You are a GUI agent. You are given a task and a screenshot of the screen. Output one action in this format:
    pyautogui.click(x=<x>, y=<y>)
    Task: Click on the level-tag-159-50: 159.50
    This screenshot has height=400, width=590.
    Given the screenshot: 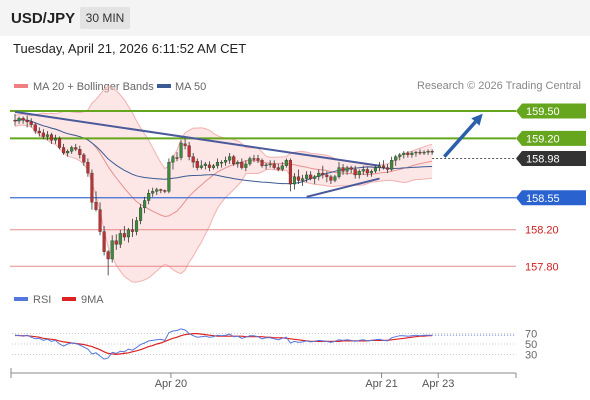 What is the action you would take?
    pyautogui.click(x=551, y=111)
    